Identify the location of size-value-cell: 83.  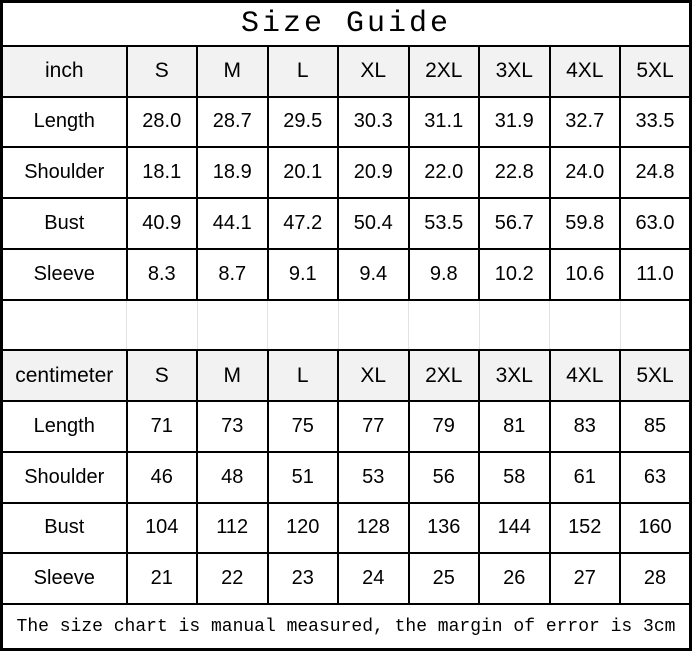
(584, 426).